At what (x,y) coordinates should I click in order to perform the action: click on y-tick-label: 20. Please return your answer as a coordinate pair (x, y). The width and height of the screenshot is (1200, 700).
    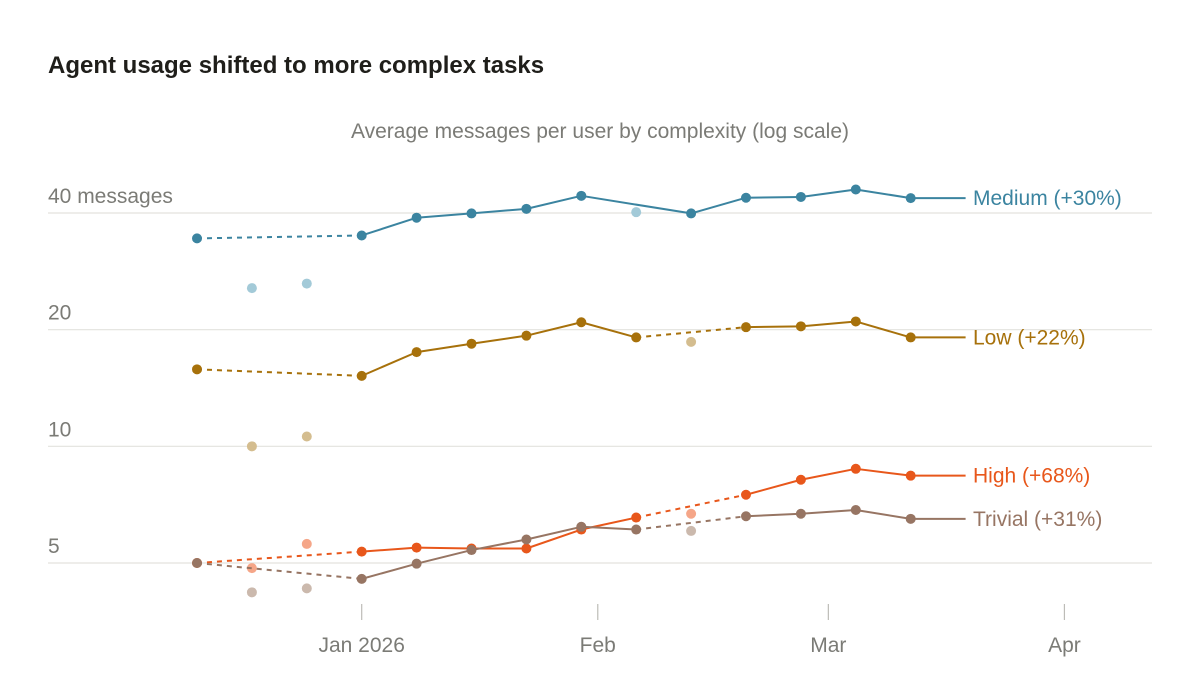
    Looking at the image, I should click on (59, 313).